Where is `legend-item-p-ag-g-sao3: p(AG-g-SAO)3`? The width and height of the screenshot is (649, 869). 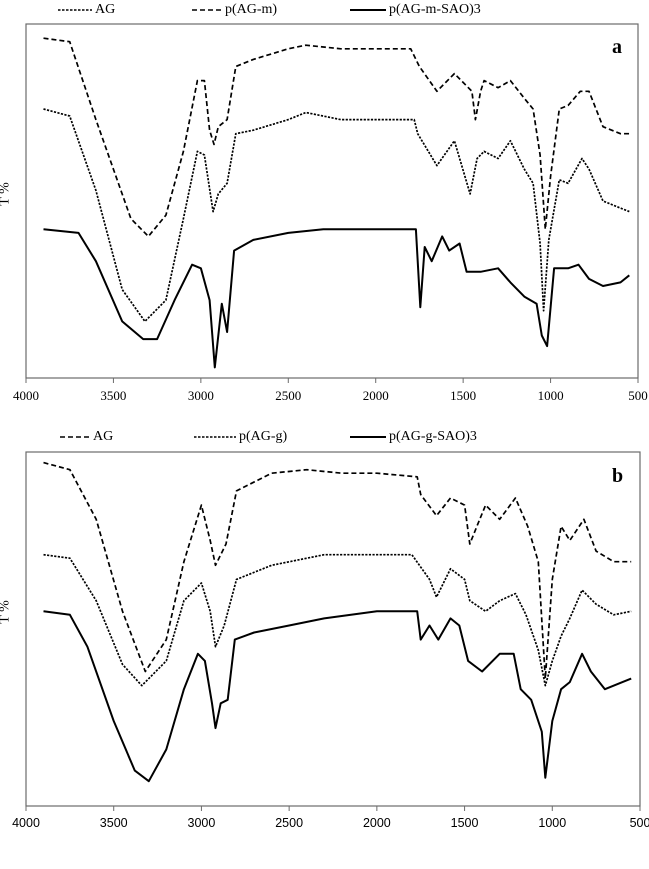
legend-item-p-ag-g-sao3: p(AG-g-SAO)3 is located at coordinates (413, 437).